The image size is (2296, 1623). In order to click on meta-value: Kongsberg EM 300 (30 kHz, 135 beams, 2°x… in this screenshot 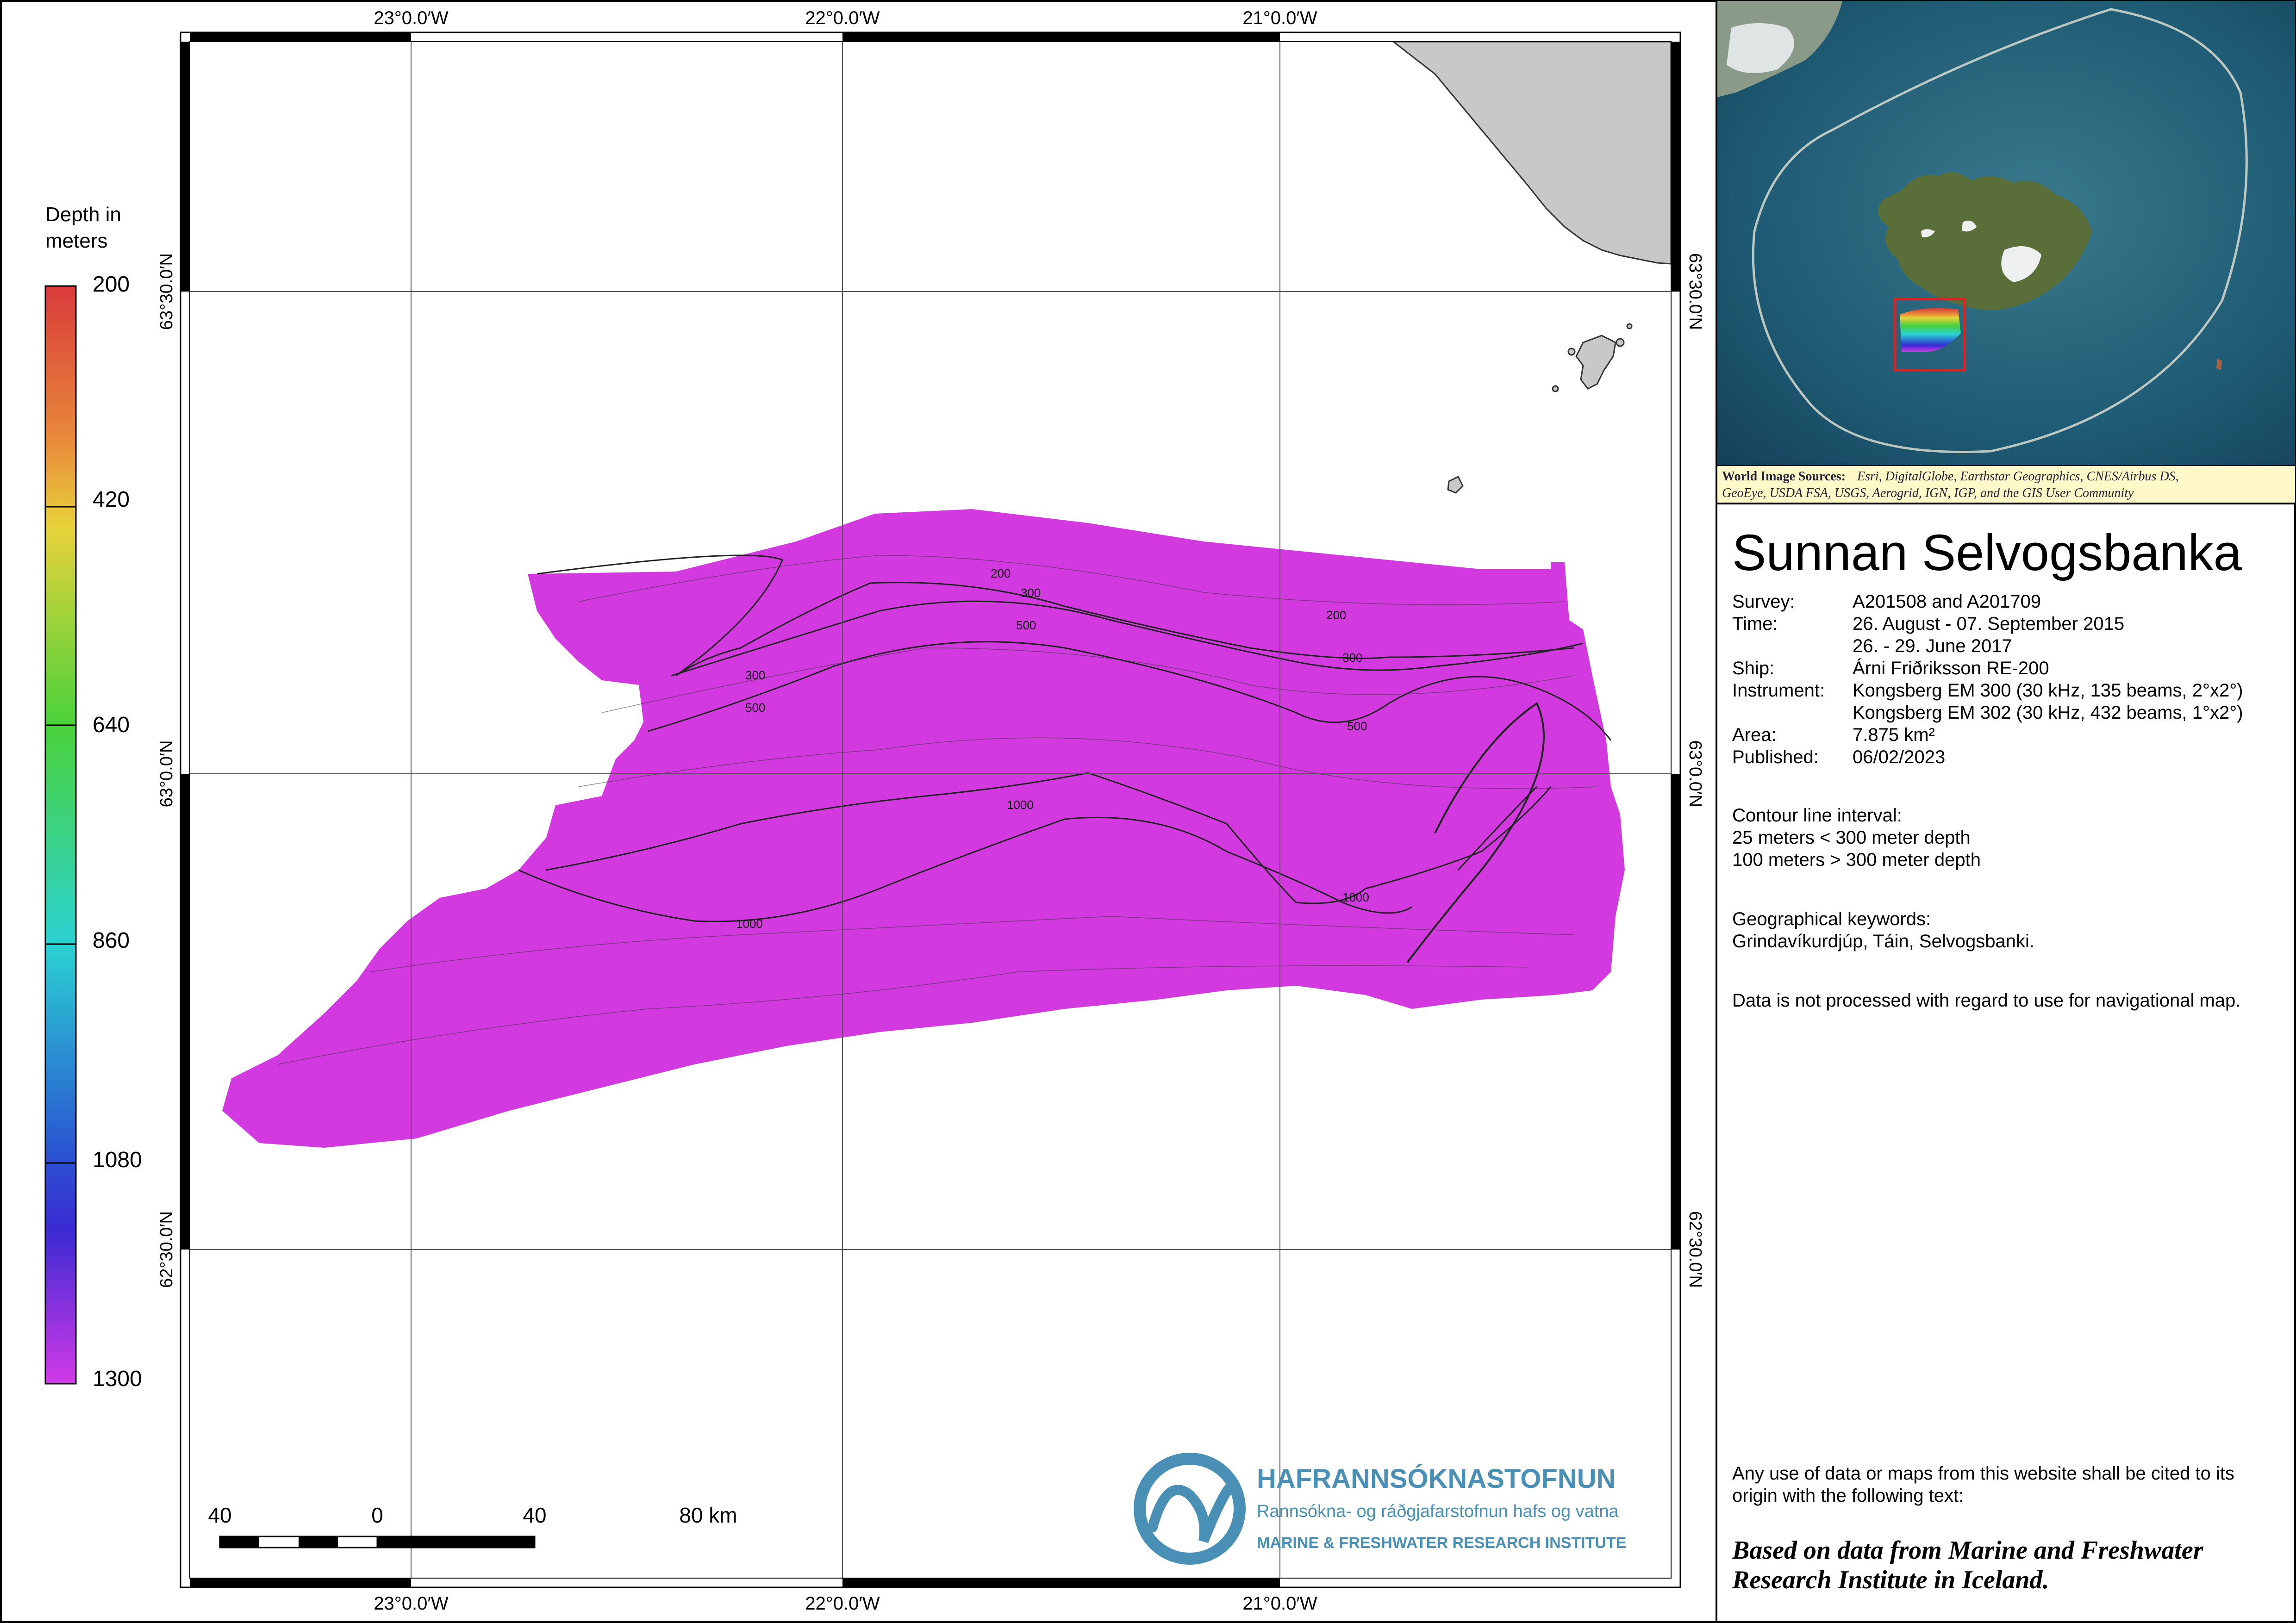, I will do `click(2070, 690)`.